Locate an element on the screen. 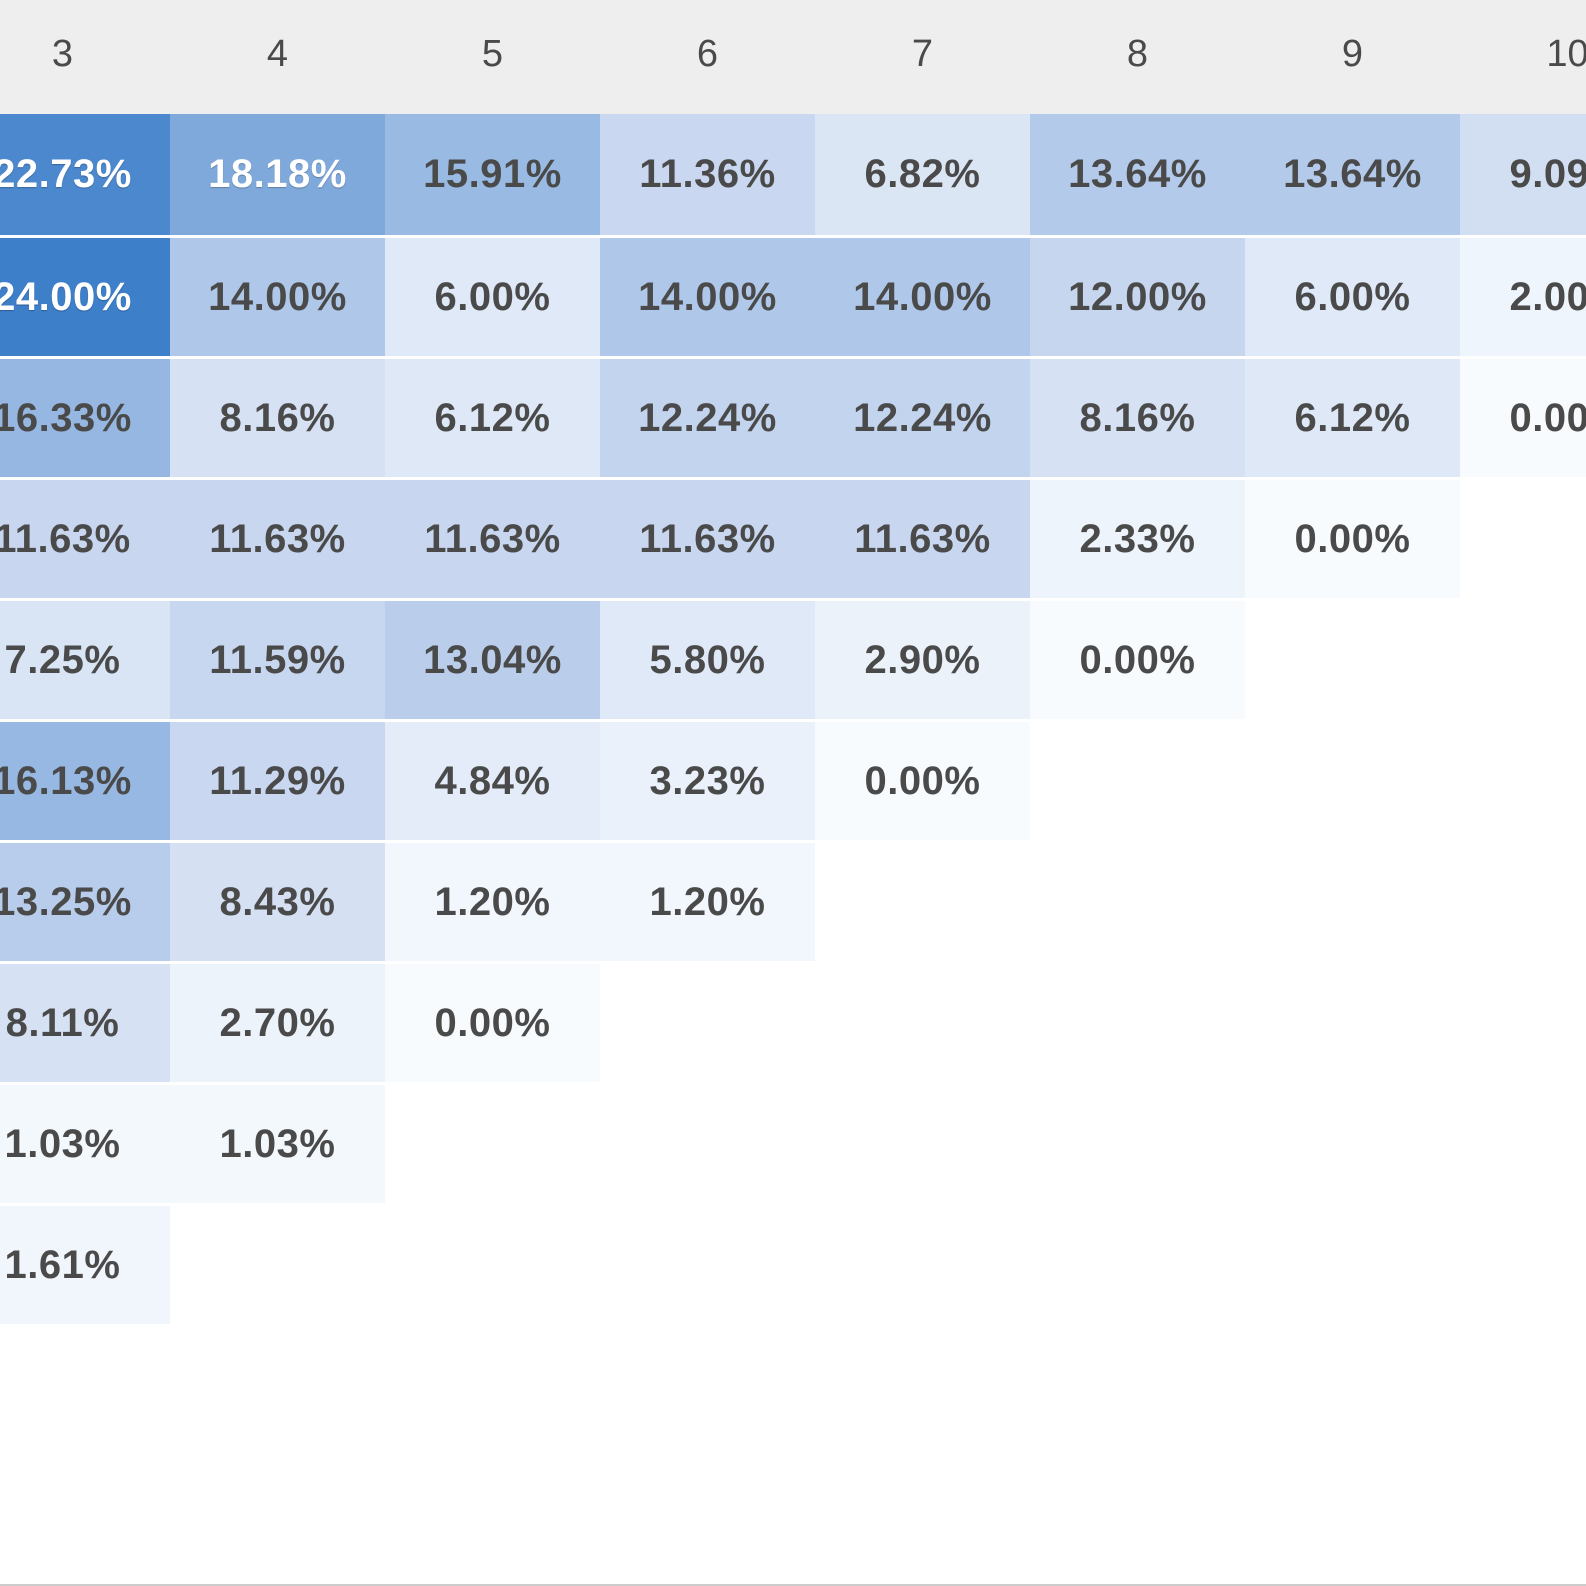 The height and width of the screenshot is (1586, 1586). heatmap-cell-r9-c3: 1.03% is located at coordinates (85, 1144).